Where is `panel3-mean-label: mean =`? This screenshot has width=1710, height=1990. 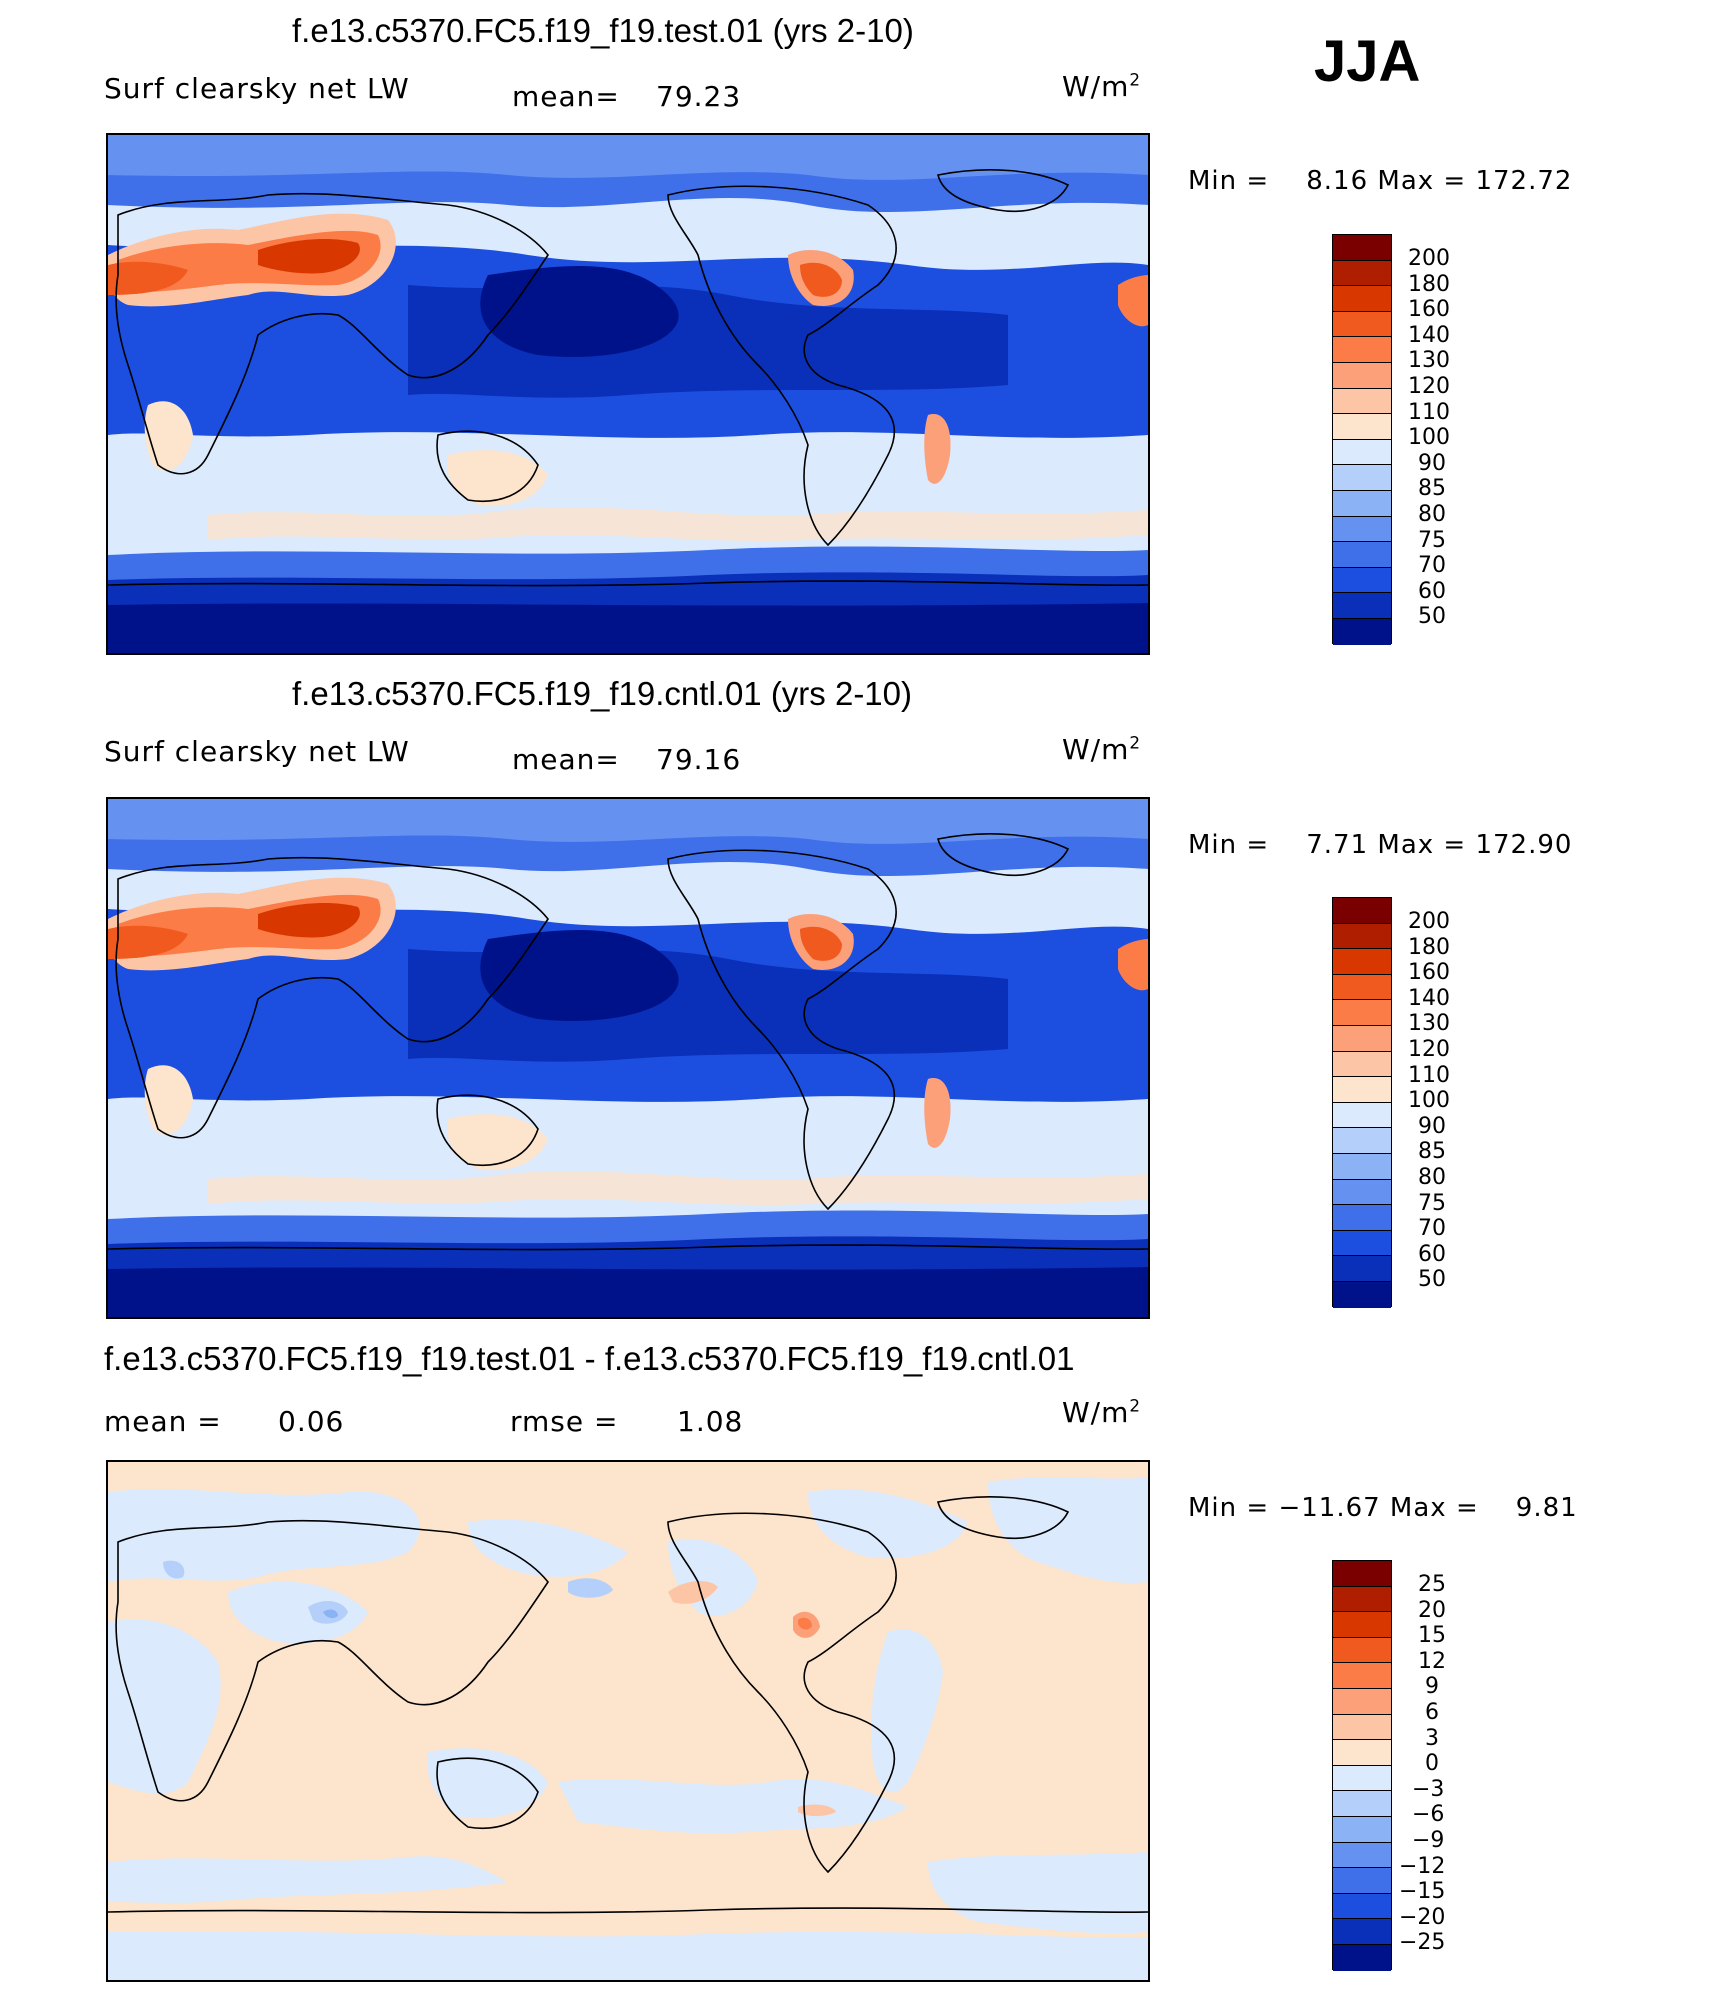
panel3-mean-label: mean = is located at coordinates (163, 1421).